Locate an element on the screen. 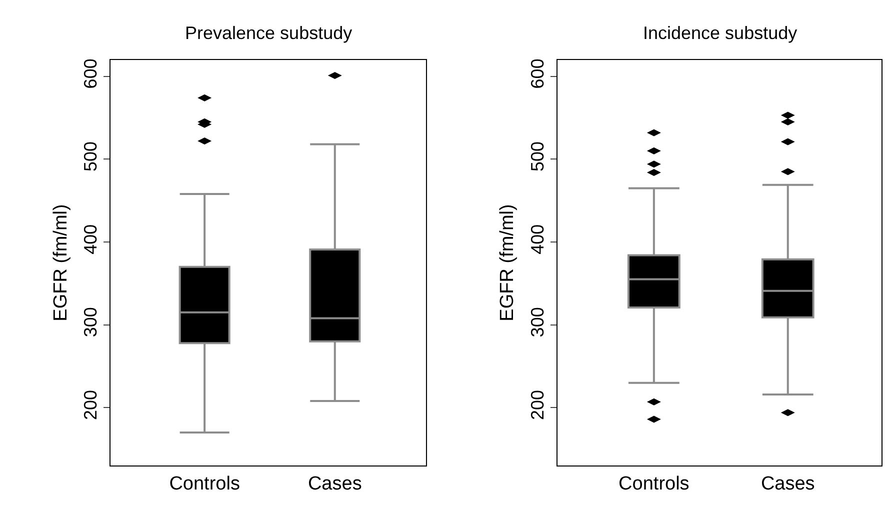 This screenshot has width=891, height=518. chart-title: Prevalence substudy is located at coordinates (268, 33).